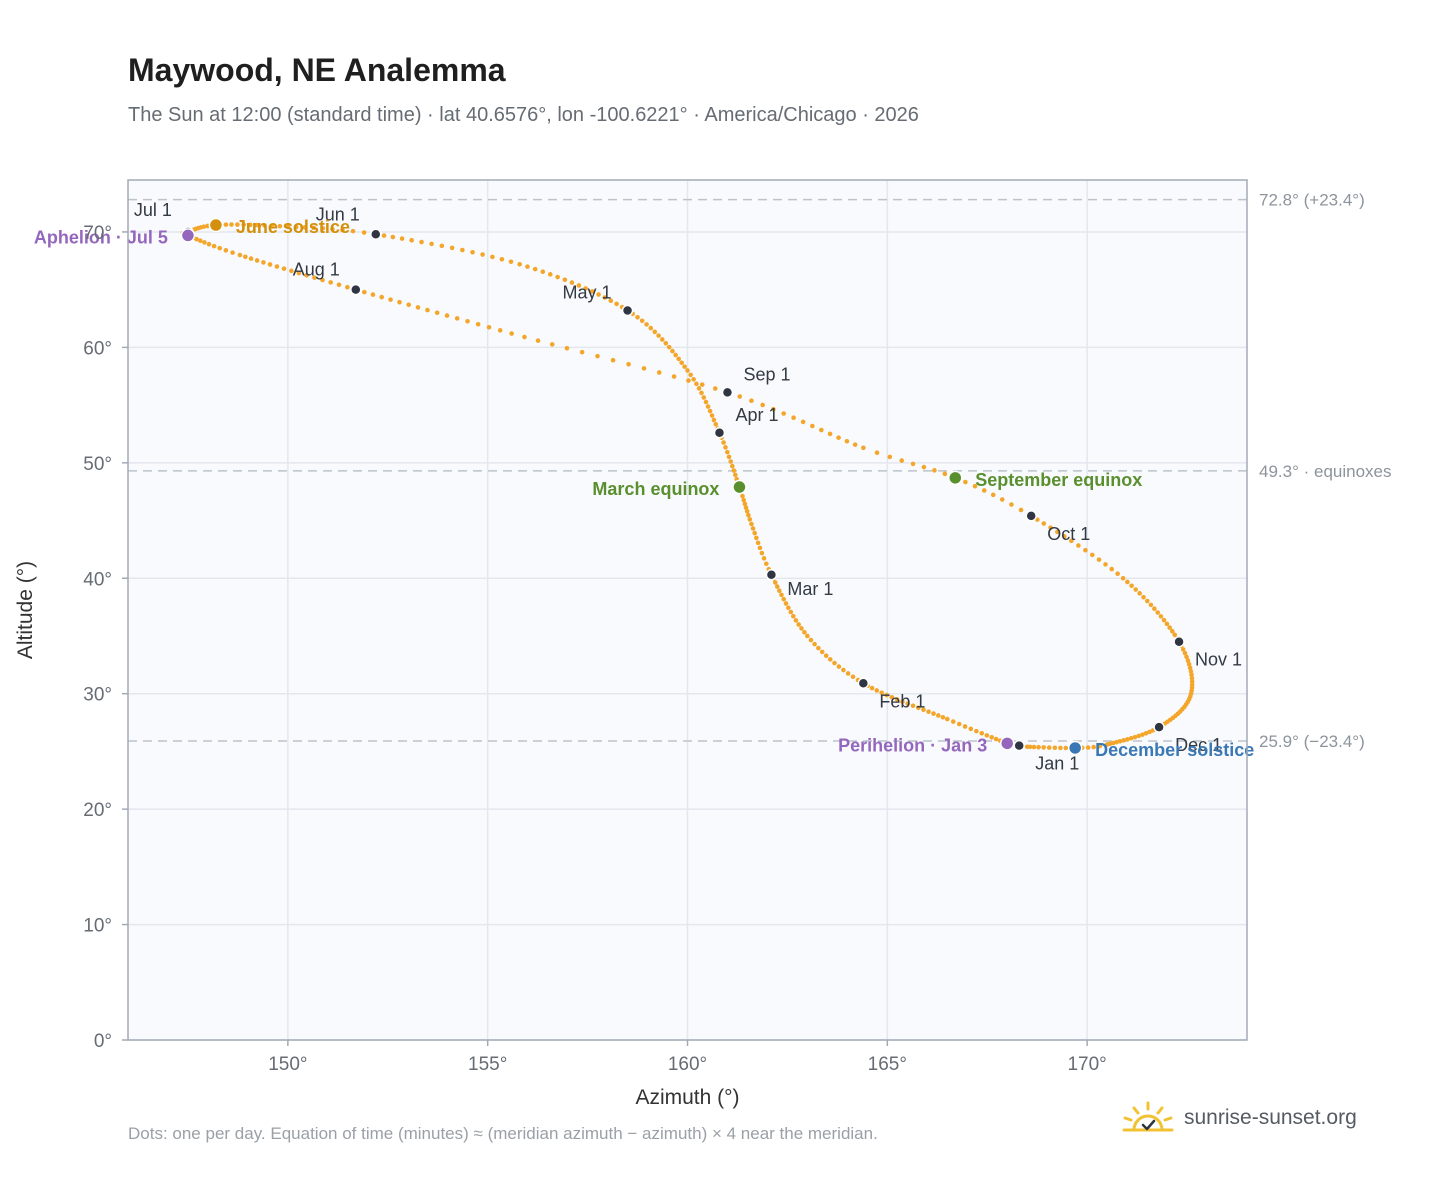 The width and height of the screenshot is (1448, 1188). What do you see at coordinates (1058, 480) in the screenshot?
I see `event-marker-label: September equinox` at bounding box center [1058, 480].